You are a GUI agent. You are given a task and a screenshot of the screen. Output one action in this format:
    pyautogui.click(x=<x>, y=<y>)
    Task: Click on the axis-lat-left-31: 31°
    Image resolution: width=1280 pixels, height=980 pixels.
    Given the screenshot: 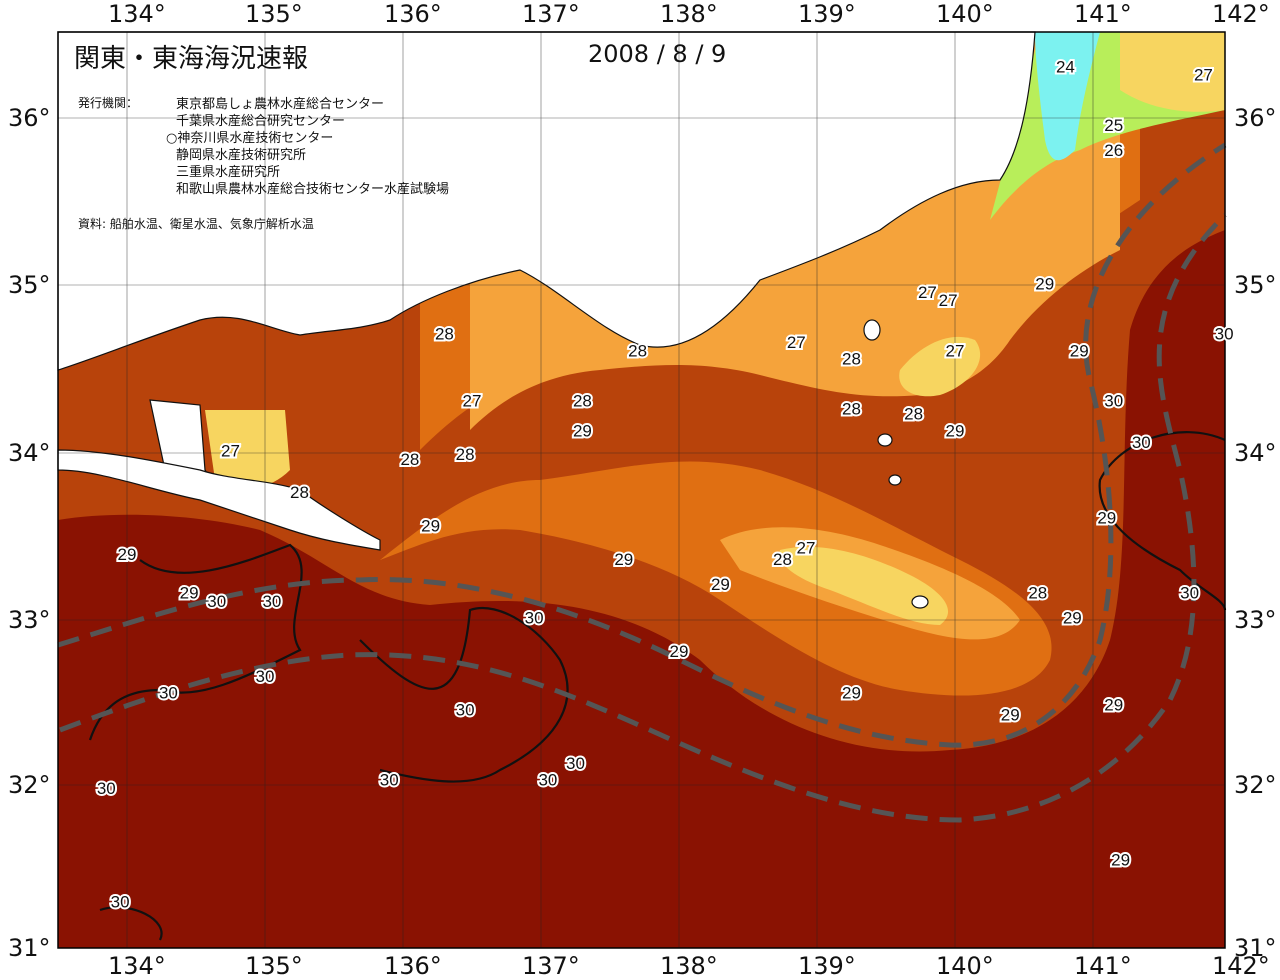 What is the action you would take?
    pyautogui.click(x=29, y=948)
    